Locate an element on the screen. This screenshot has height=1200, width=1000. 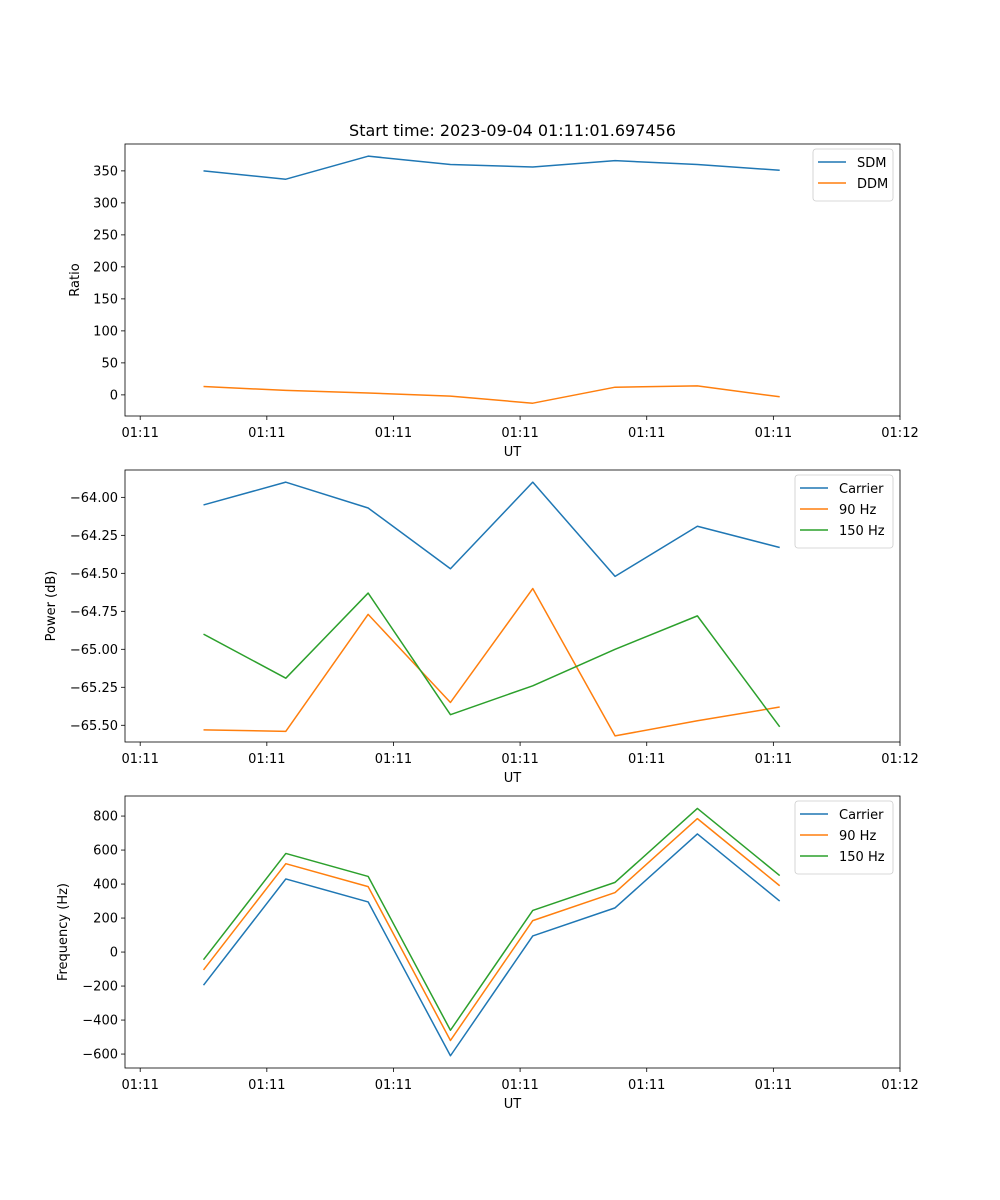
power-series-90-hz-line is located at coordinates (491, 662).